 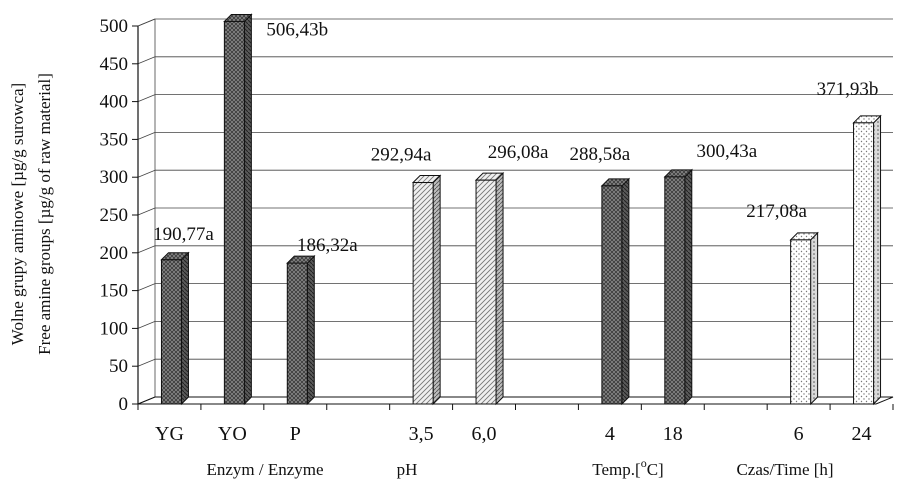 I want to click on group-label: Temp.[oC], so click(x=627, y=467).